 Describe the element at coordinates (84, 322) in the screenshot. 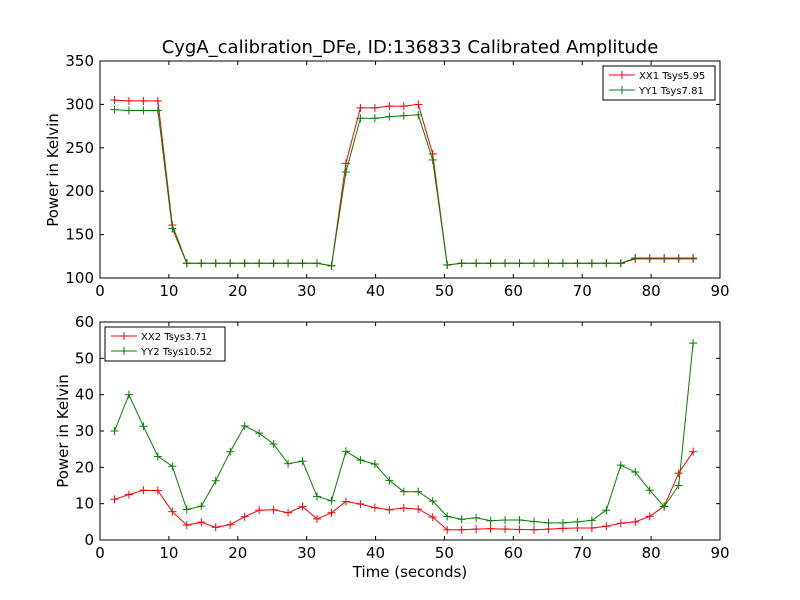

I see `bottom-chart-ytick-label: 60` at that location.